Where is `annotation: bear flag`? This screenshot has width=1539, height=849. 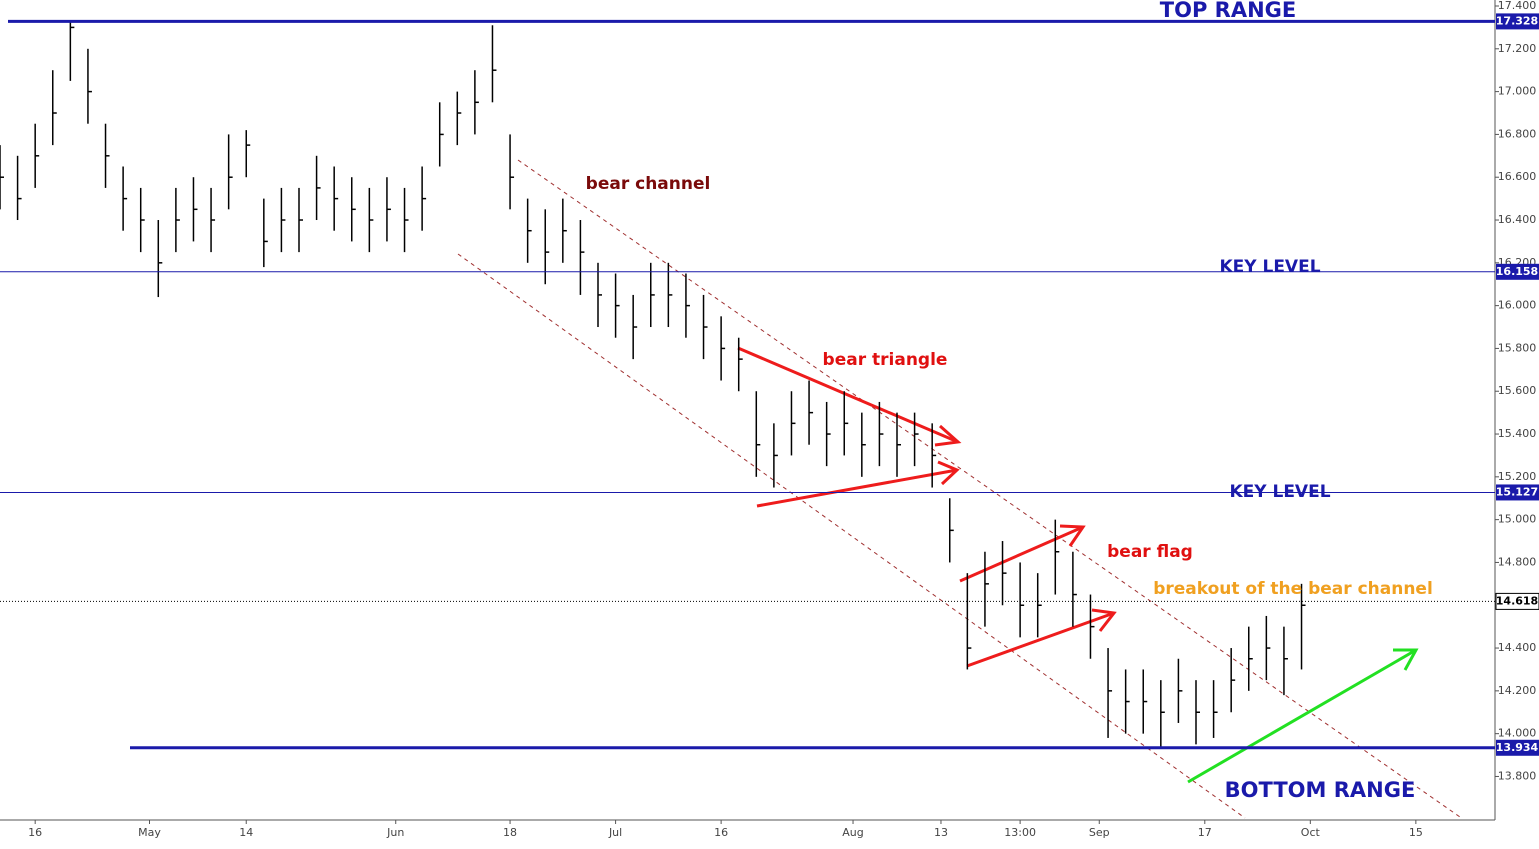
annotation: bear flag is located at coordinates (1150, 552).